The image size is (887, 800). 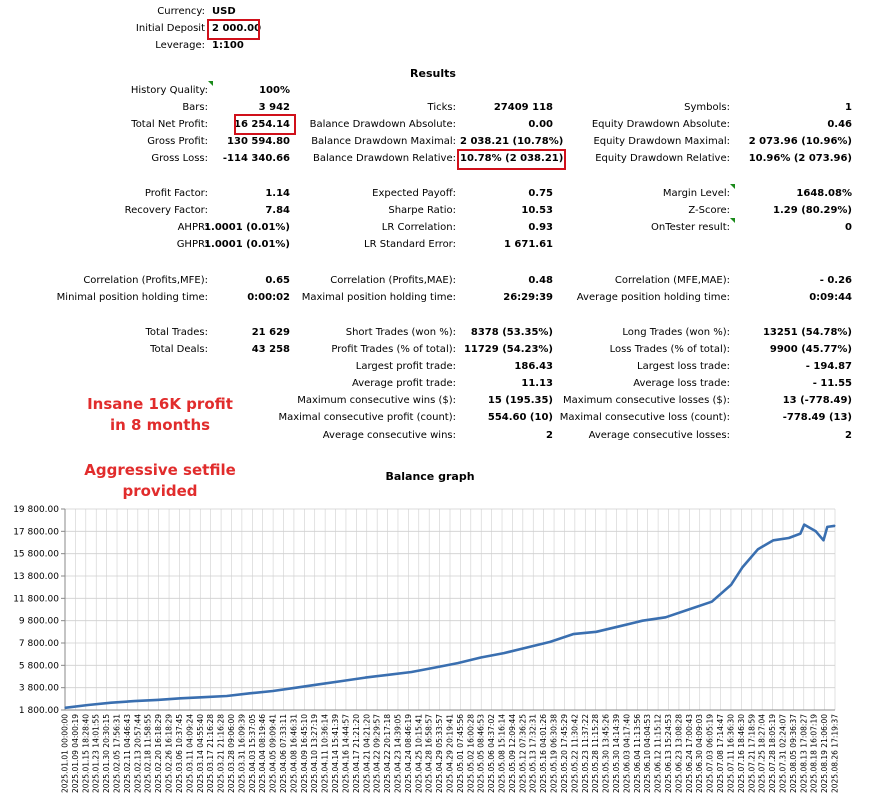 I want to click on max-consec-losses-label: Maximum consecutive losses ($):, so click(x=646, y=400).